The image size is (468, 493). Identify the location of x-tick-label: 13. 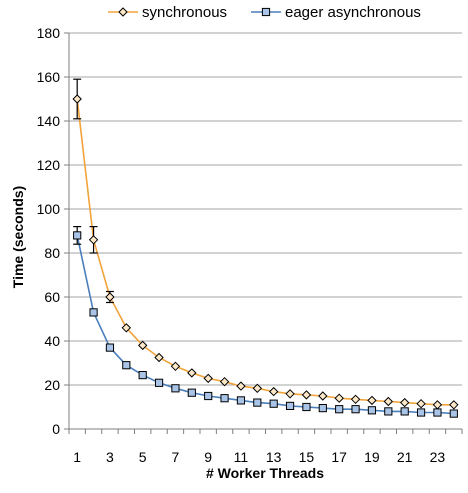
(274, 457).